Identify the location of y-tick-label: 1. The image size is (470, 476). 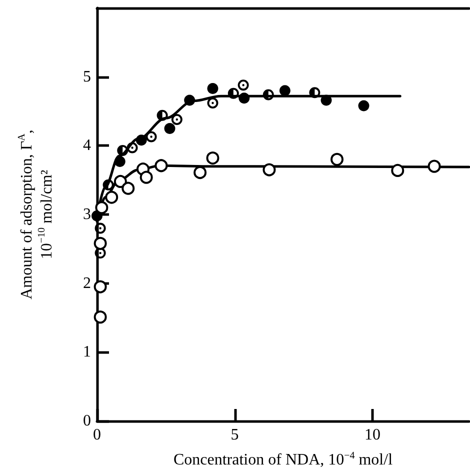
(87, 352).